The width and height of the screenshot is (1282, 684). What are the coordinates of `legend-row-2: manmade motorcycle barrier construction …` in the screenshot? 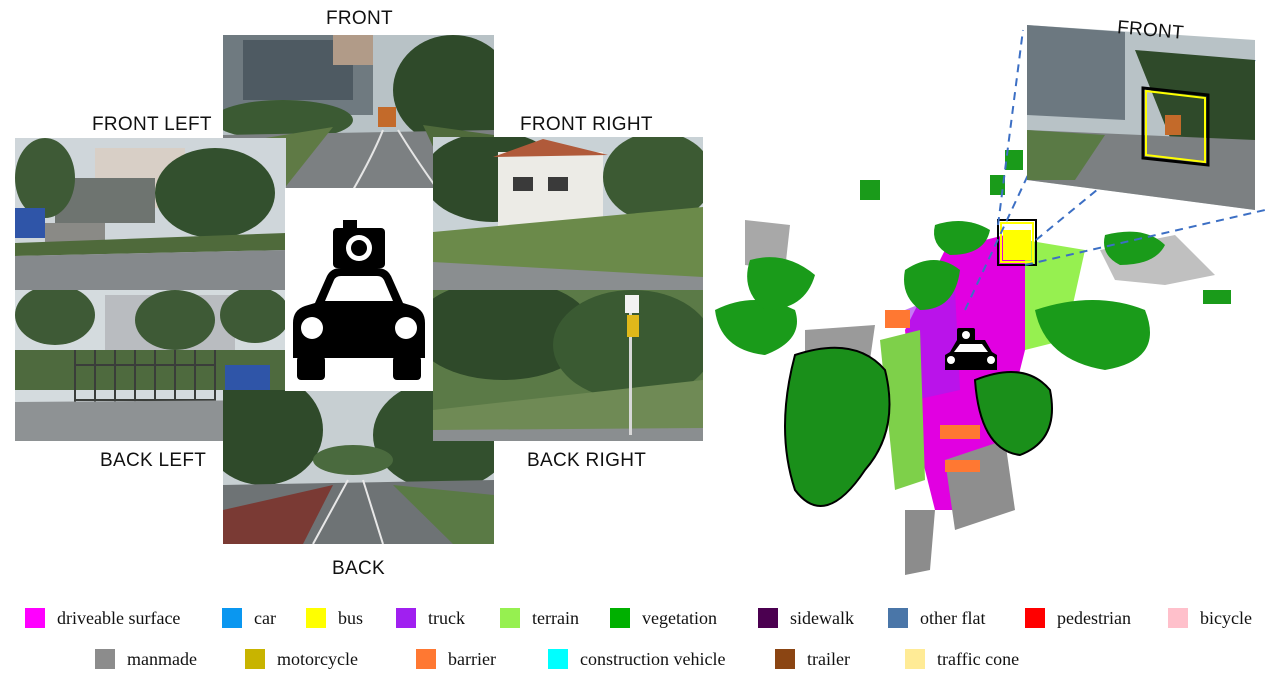 It's located at (641, 659).